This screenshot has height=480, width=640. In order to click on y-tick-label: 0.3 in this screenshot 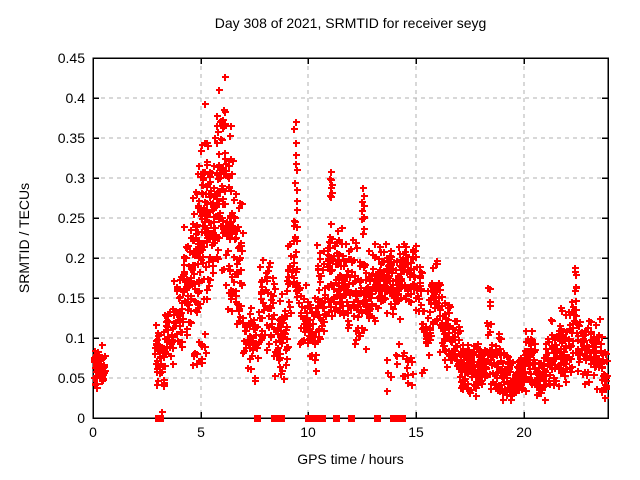, I will do `click(75, 178)`.